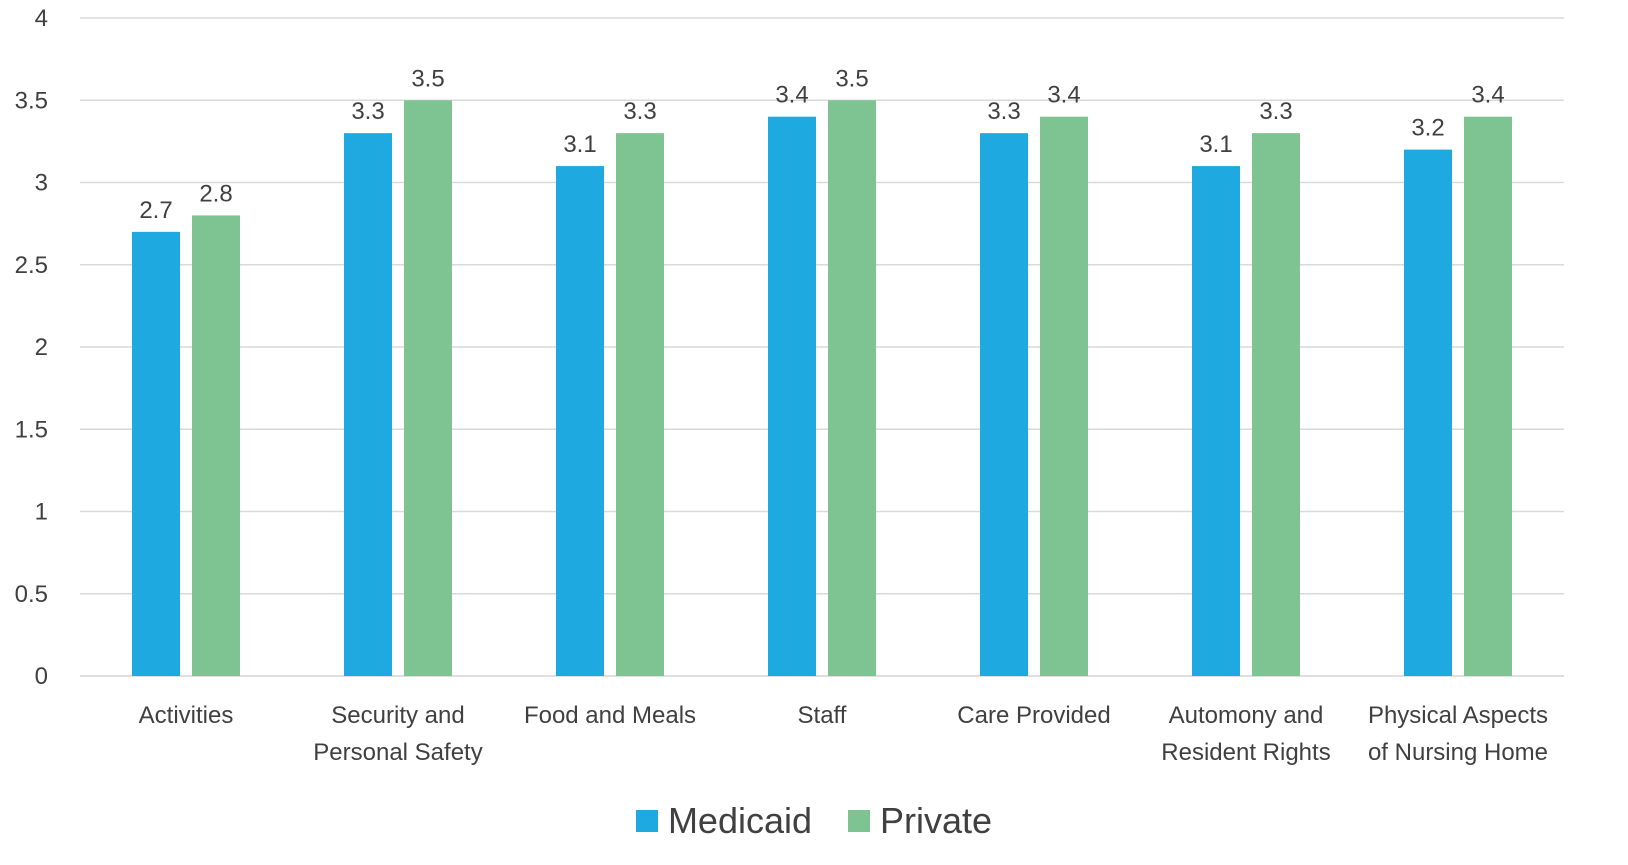 The height and width of the screenshot is (865, 1628). Describe the element at coordinates (186, 715) in the screenshot. I see `x-category-label: Activities` at that location.